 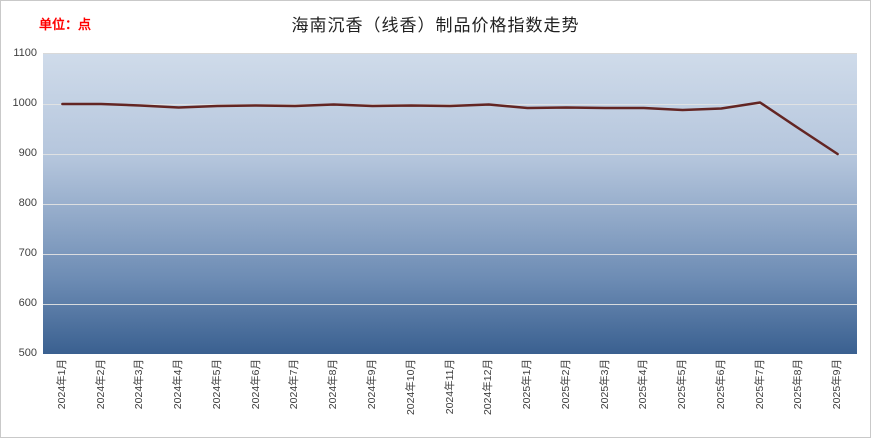 What do you see at coordinates (449, 387) in the screenshot?
I see `x-tick-label: 2024年11月` at bounding box center [449, 387].